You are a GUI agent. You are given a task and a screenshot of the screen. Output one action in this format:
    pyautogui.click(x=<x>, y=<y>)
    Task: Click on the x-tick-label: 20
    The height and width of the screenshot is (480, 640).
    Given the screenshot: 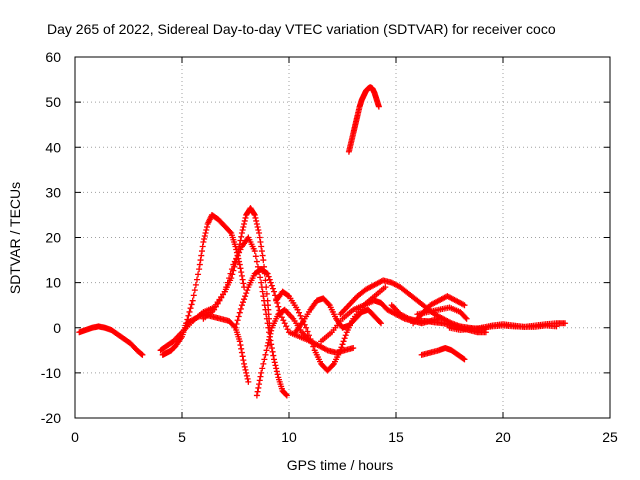 What is the action you would take?
    pyautogui.click(x=503, y=437)
    